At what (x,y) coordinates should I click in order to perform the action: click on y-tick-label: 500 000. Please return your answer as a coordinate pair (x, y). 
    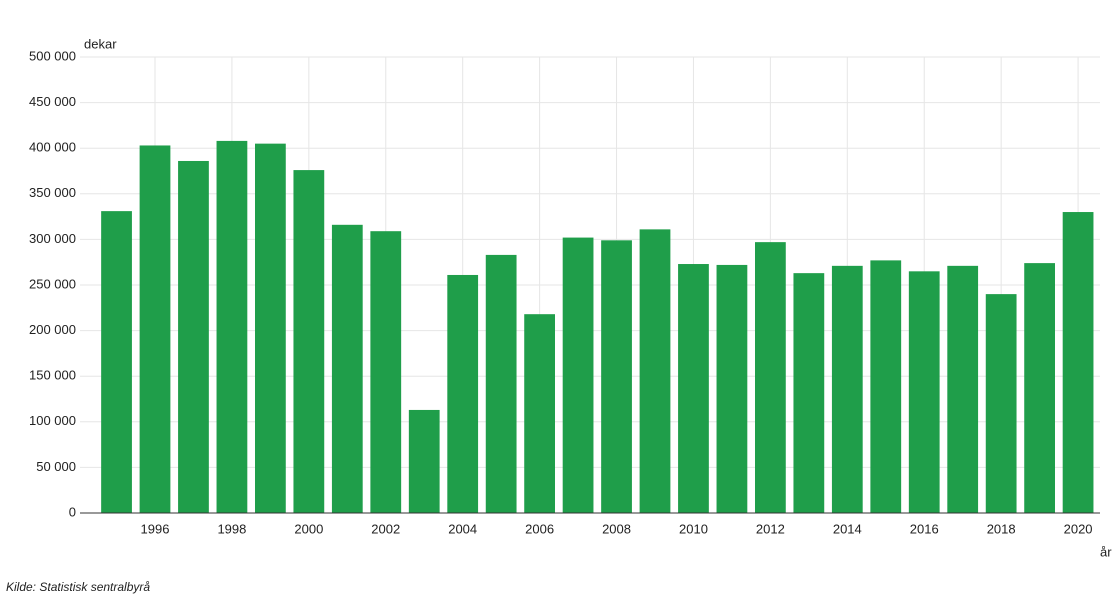
    Looking at the image, I should click on (52, 55).